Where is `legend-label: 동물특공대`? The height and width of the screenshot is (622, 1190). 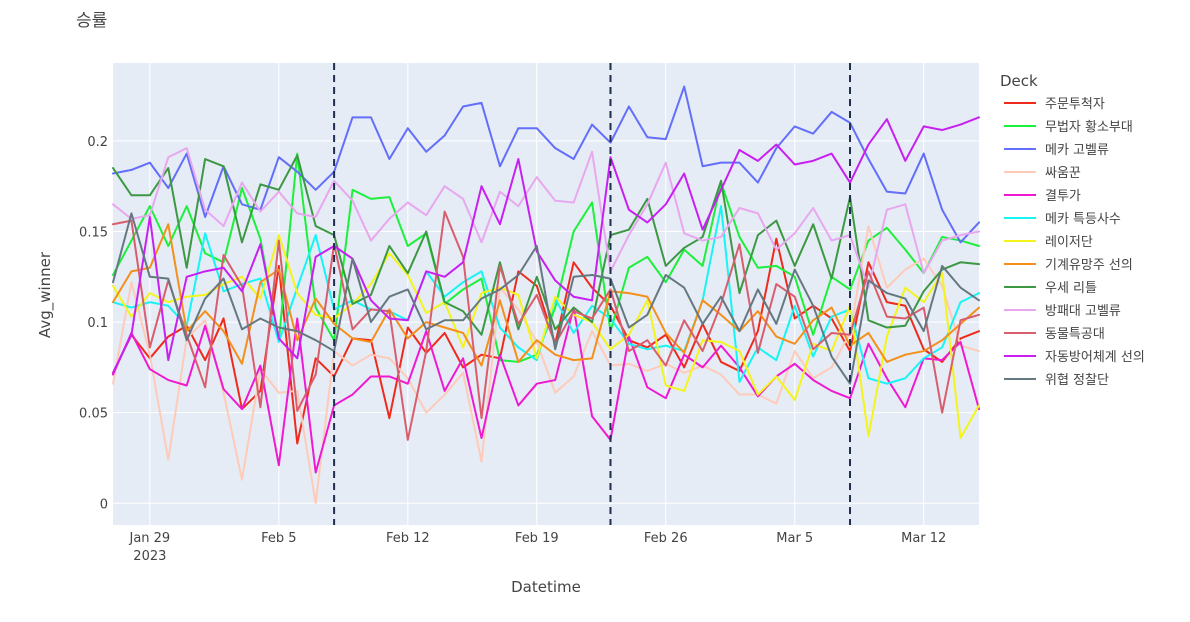 legend-label: 동물특공대 is located at coordinates (1075, 334).